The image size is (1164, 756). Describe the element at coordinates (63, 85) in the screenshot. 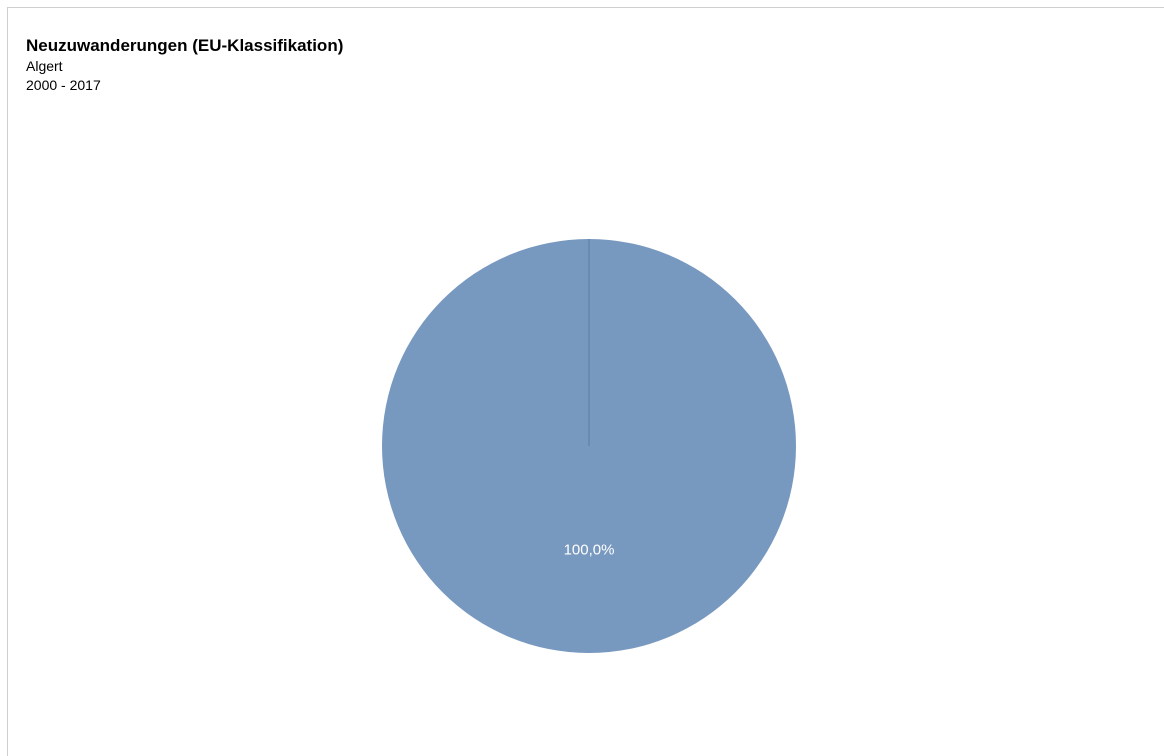

I see `chart-period: 2000 - 2017` at that location.